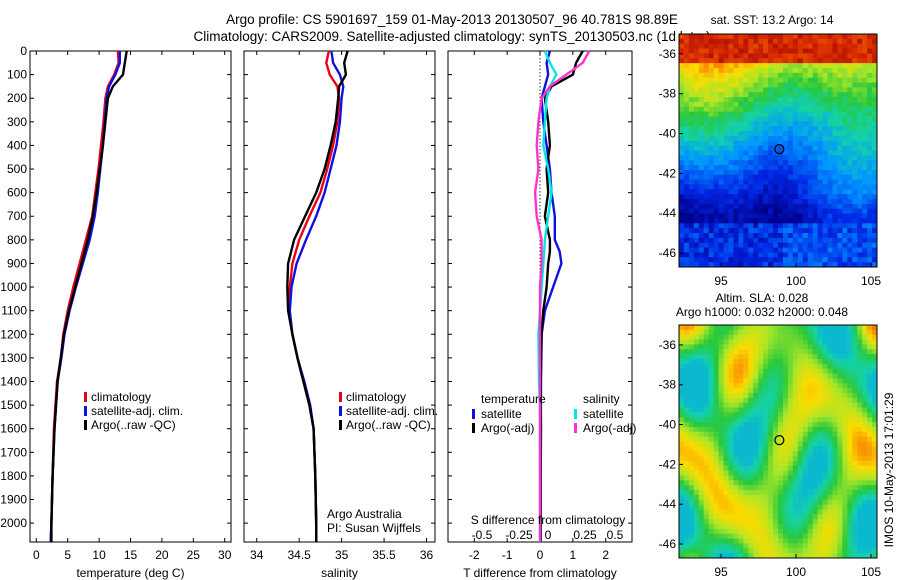 This screenshot has height=580, width=900. What do you see at coordinates (17, 193) in the screenshot?
I see `depth-tick-label: 600` at bounding box center [17, 193].